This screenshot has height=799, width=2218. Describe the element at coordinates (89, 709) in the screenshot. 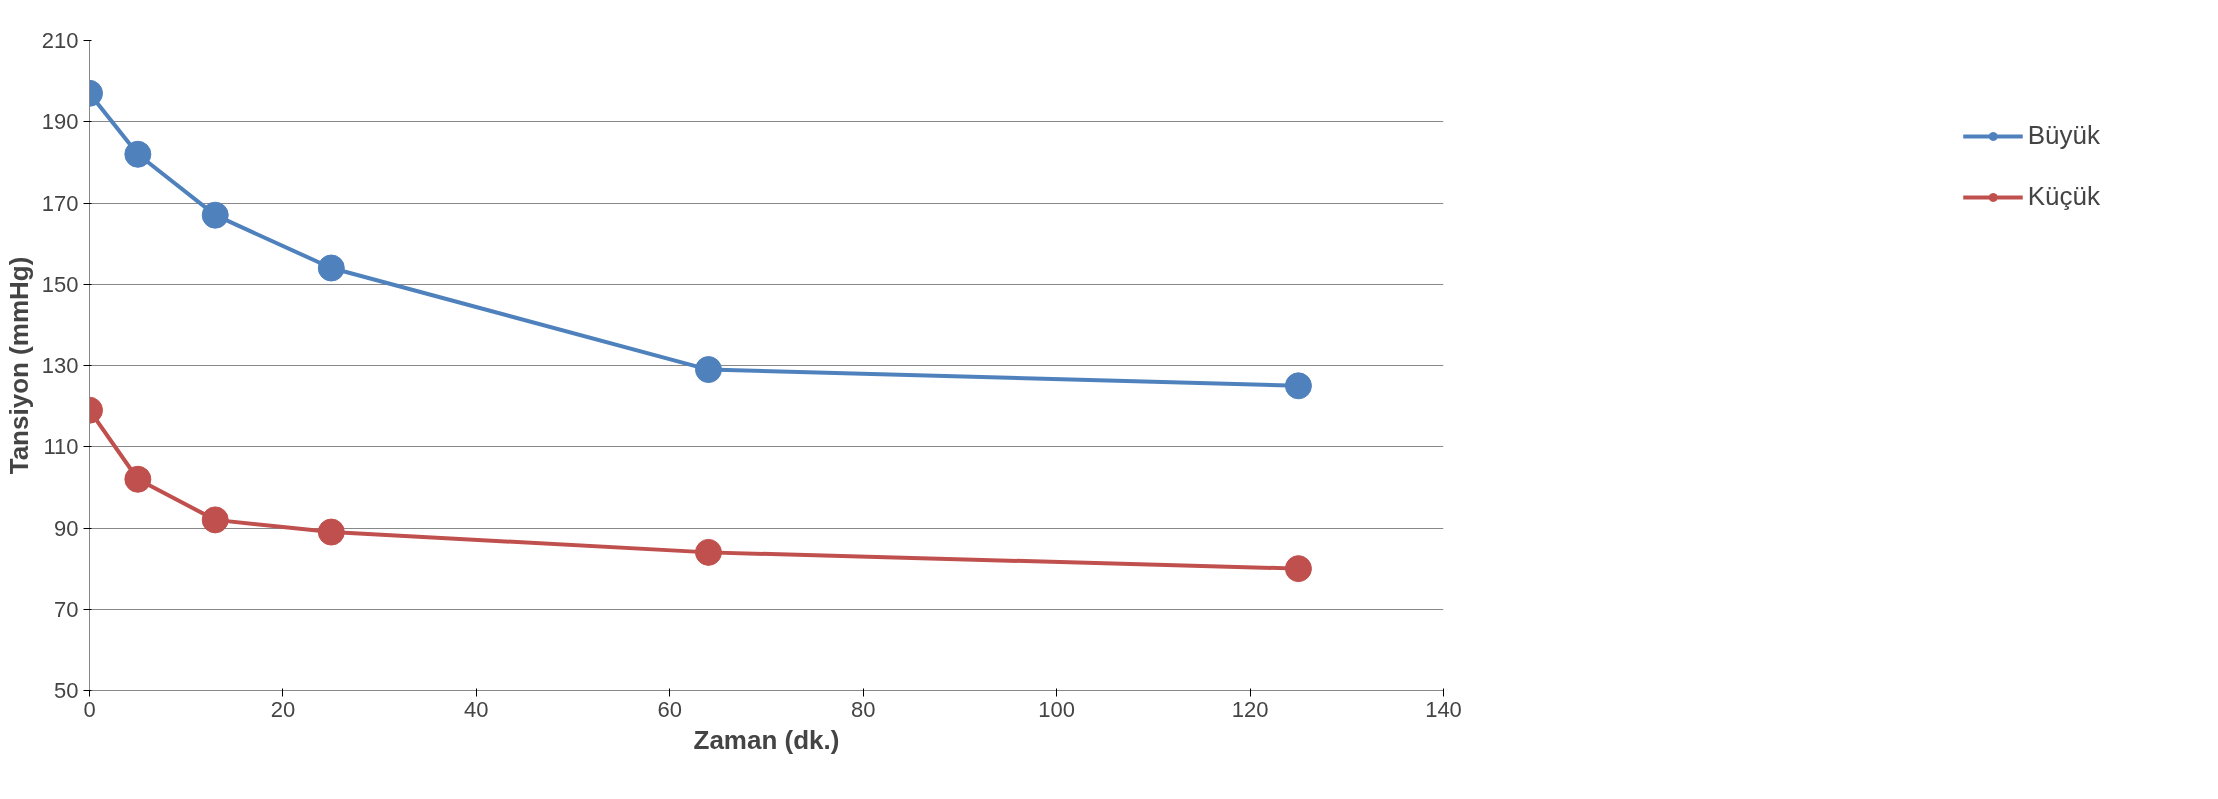

I see `x-tick-label: 0` at that location.